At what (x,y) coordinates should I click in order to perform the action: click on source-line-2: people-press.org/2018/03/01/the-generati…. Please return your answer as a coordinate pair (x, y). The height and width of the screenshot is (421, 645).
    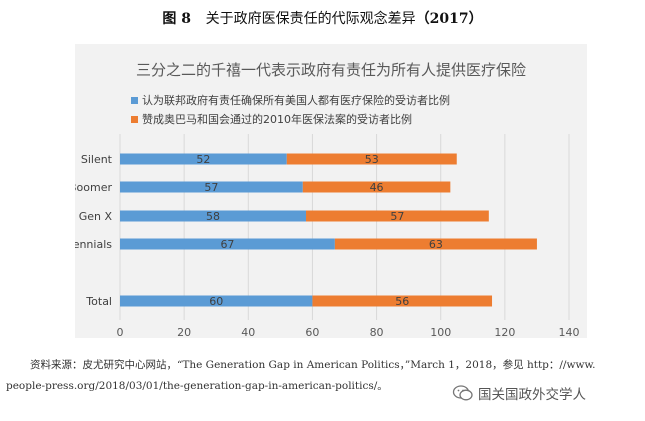
    Looking at the image, I should click on (197, 386).